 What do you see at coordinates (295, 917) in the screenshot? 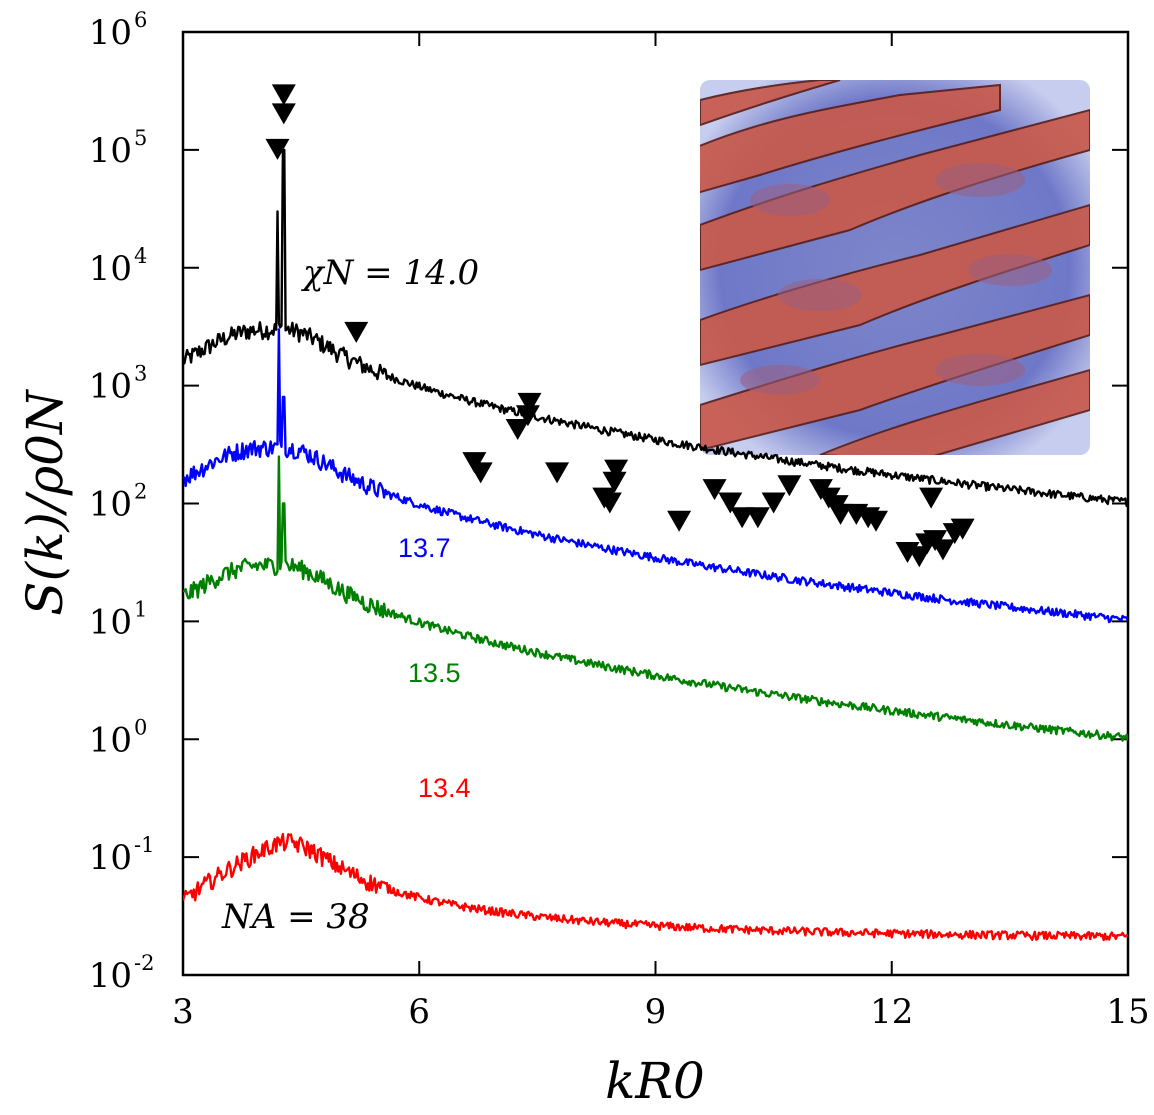
I see `na-annotation: NA = 38` at bounding box center [295, 917].